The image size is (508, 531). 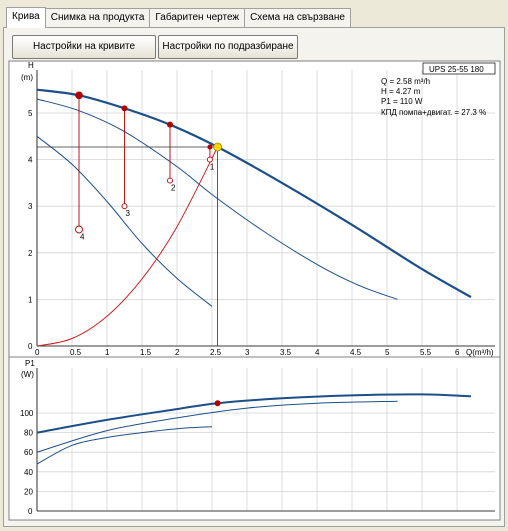 I want to click on power-ylabel: P1, so click(x=30, y=363).